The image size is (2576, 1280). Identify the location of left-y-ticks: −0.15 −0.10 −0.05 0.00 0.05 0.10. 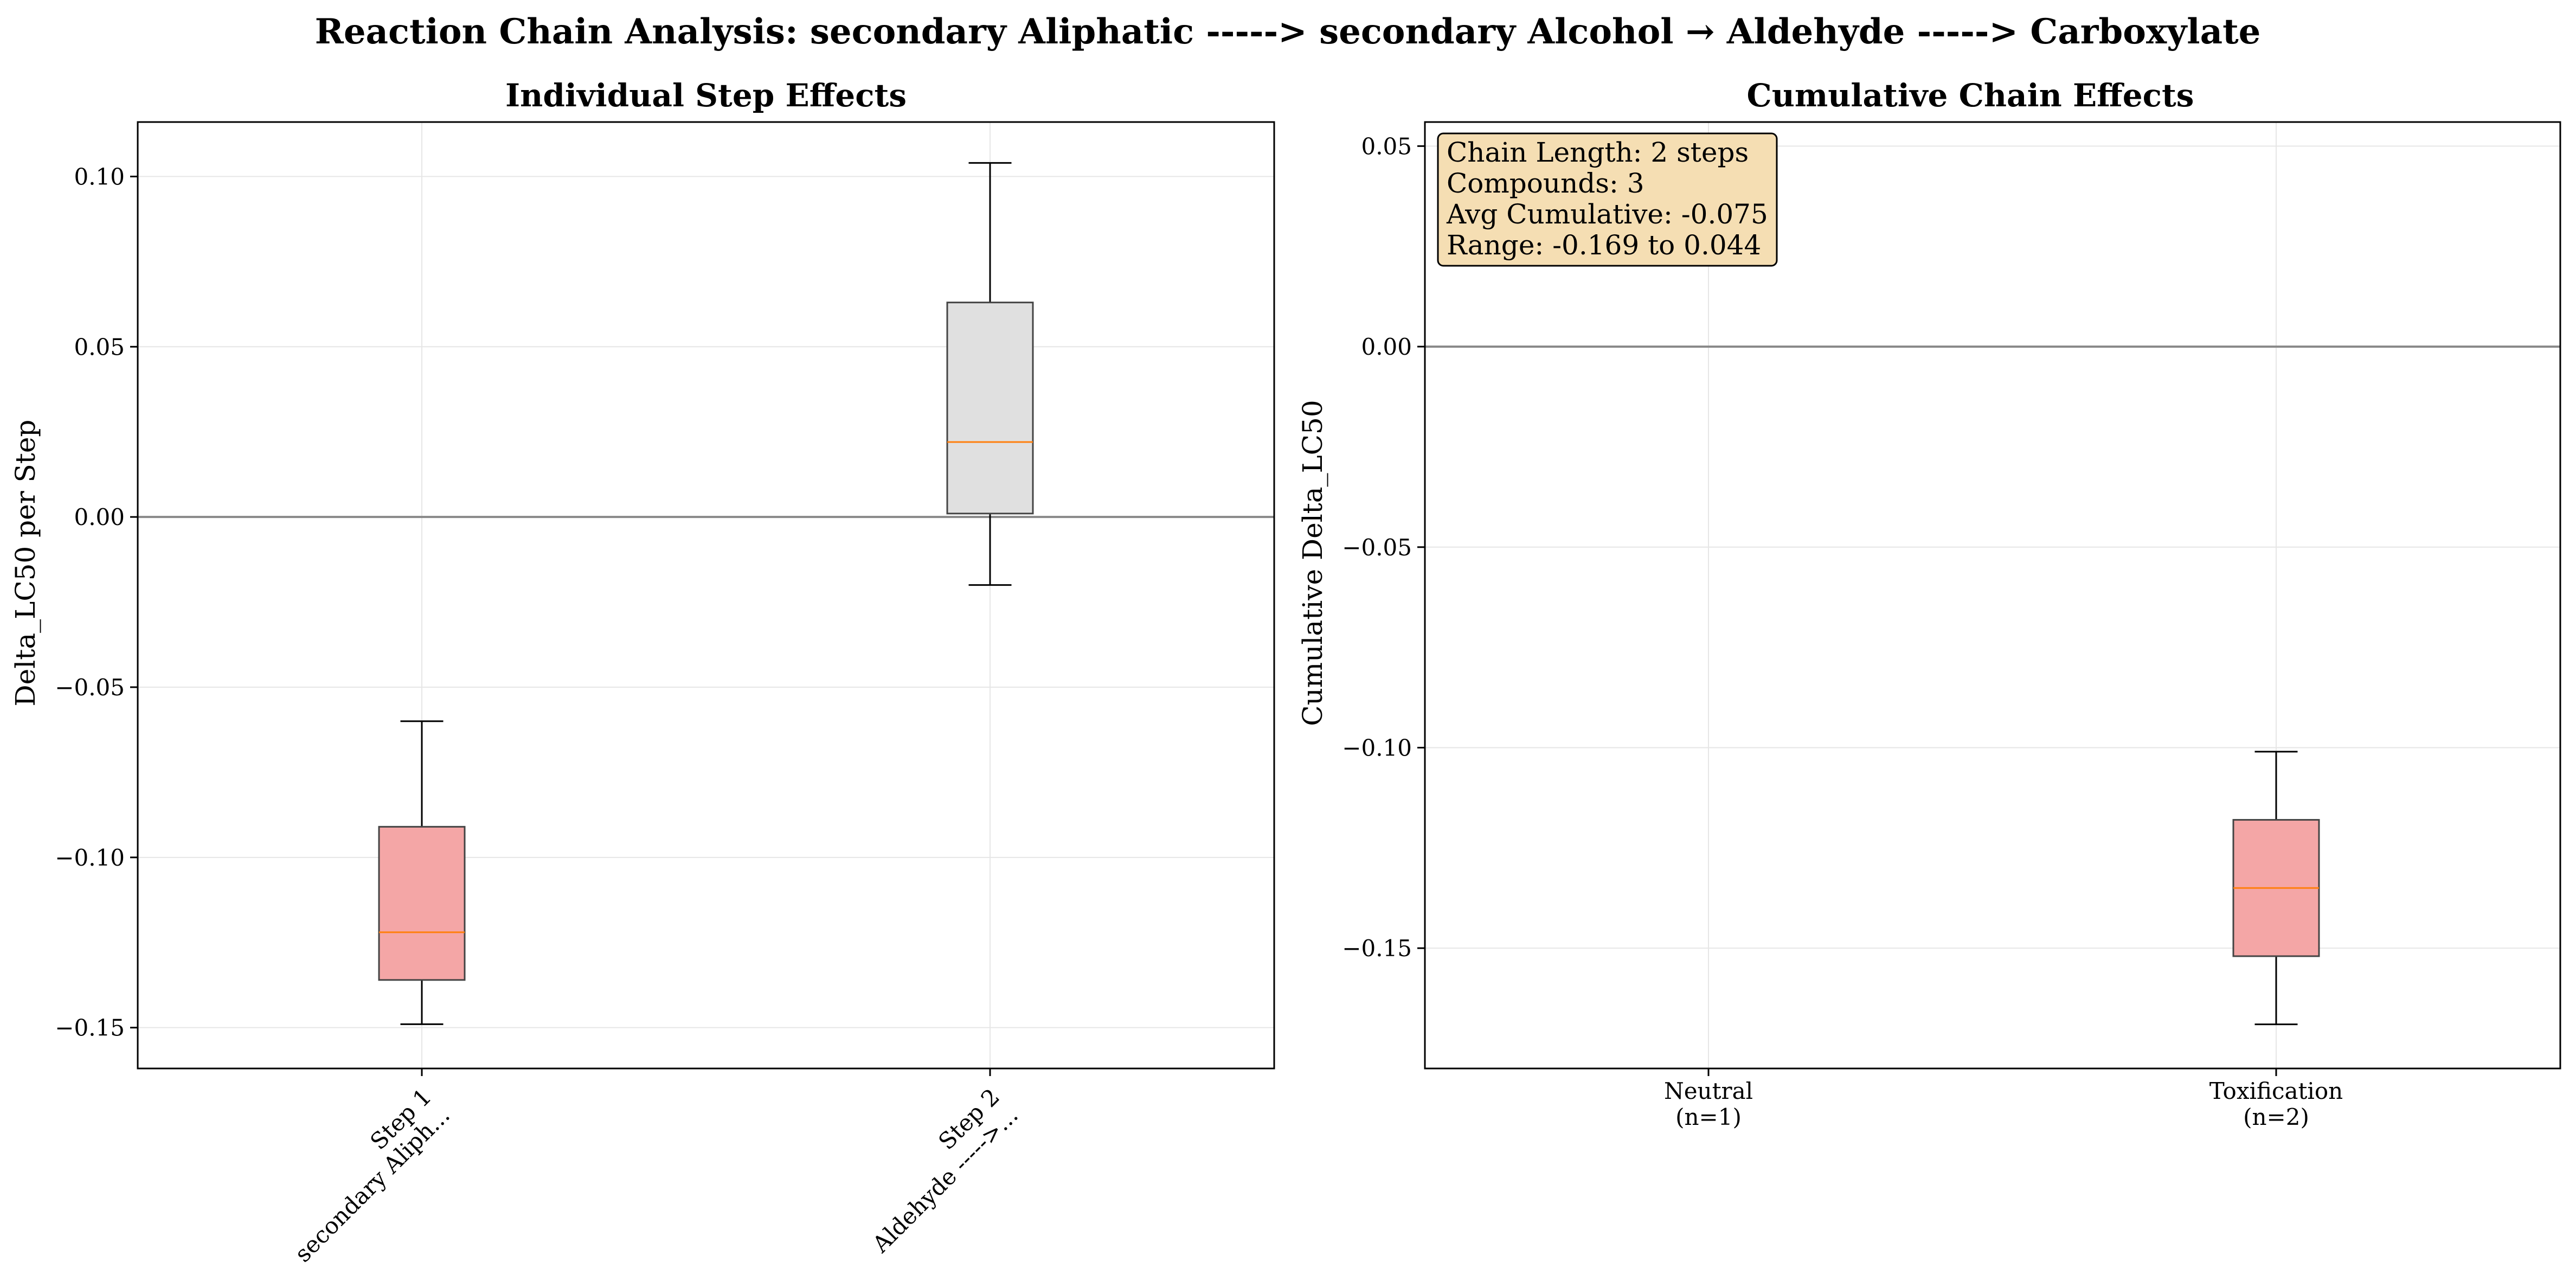
(96, 602).